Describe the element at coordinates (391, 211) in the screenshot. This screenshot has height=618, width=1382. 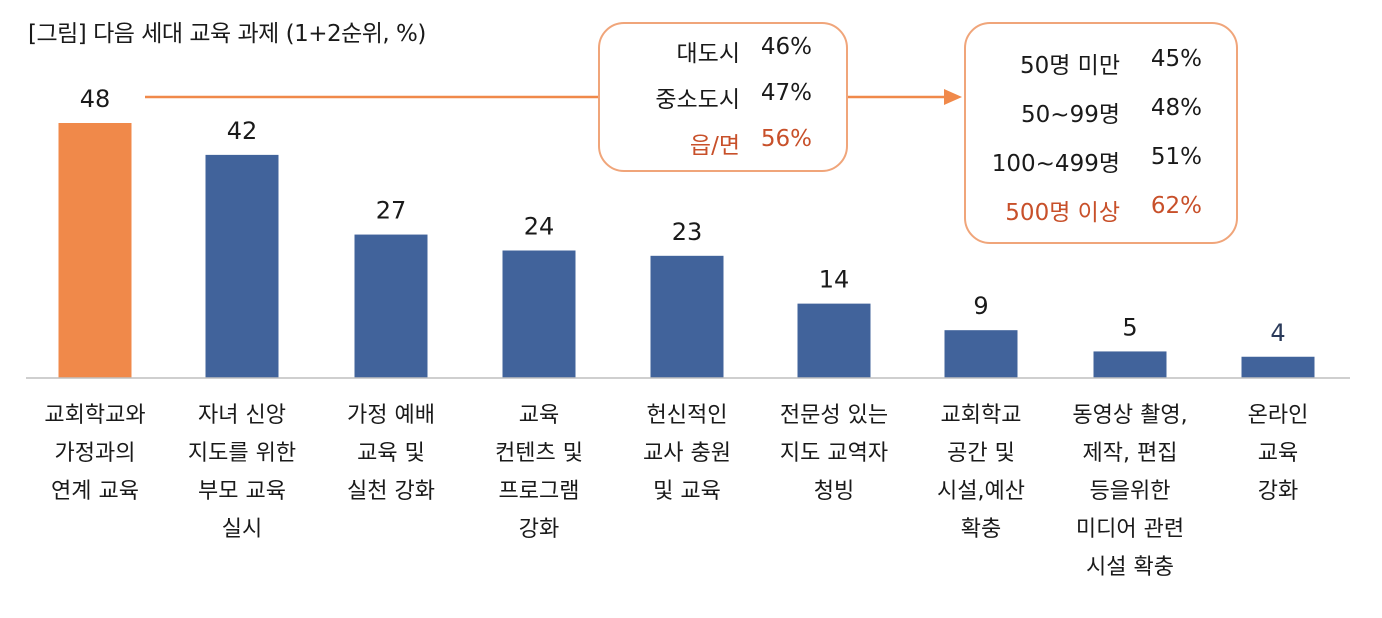
I see `value-label-3: 27` at that location.